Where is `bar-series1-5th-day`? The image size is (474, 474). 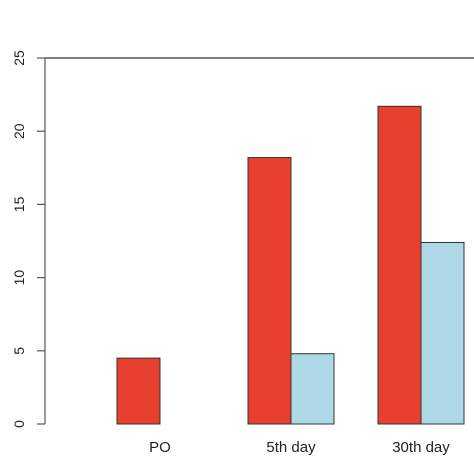 bar-series1-5th-day is located at coordinates (269, 291).